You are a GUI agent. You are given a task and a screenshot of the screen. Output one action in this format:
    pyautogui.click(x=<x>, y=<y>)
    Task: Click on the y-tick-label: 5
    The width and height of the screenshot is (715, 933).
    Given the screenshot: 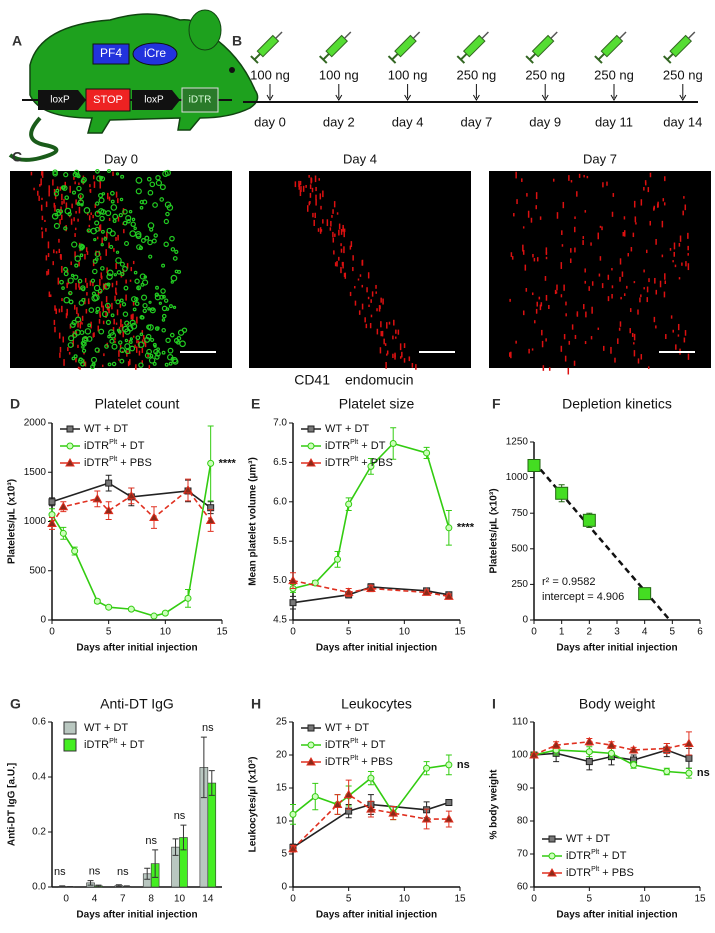 What is the action you would take?
    pyautogui.click(x=284, y=854)
    